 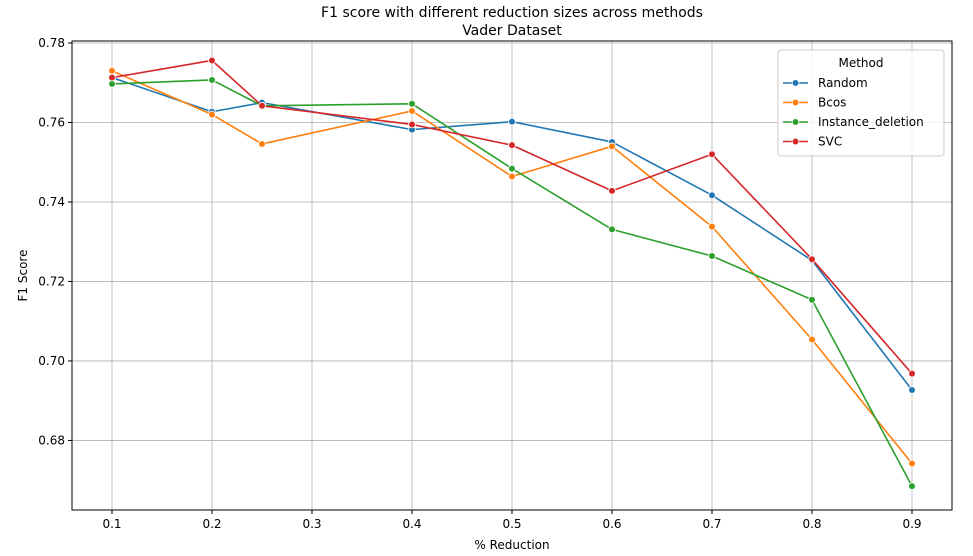 What do you see at coordinates (23, 276) in the screenshot?
I see `y-axis-label: F1 Score` at bounding box center [23, 276].